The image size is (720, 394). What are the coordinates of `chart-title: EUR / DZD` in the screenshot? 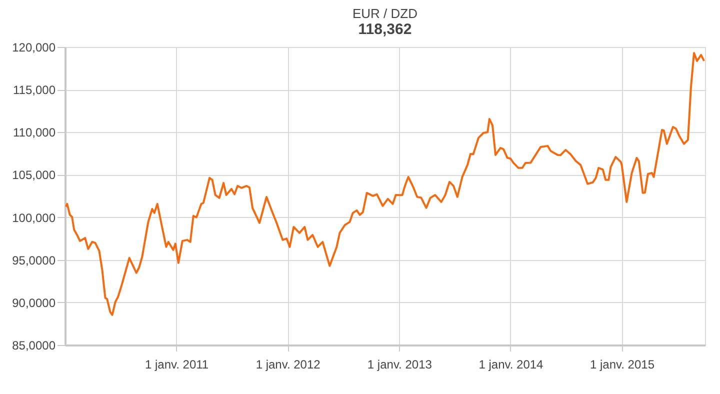 It's located at (385, 13).